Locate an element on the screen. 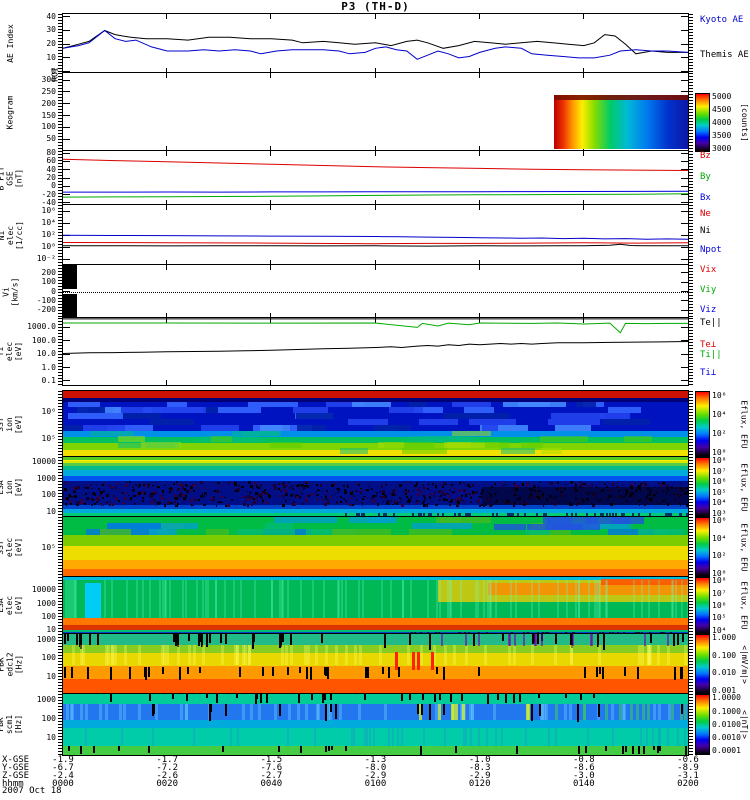  y-tick-label: 0.1 is located at coordinates (48, 380).